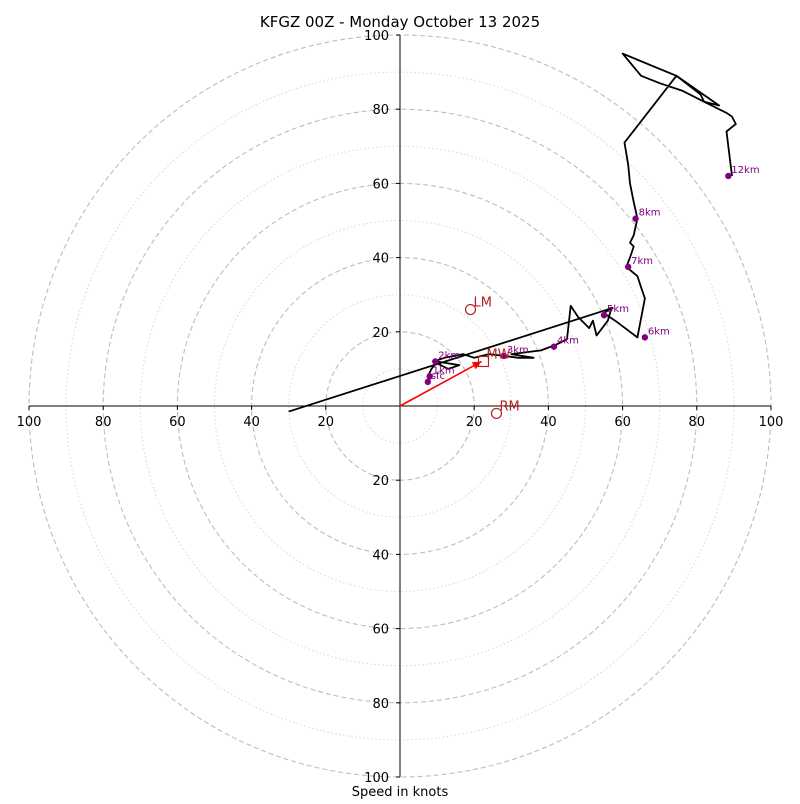 The width and height of the screenshot is (800, 804). What do you see at coordinates (483, 361) in the screenshot?
I see `storm-motion-MW` at bounding box center [483, 361].